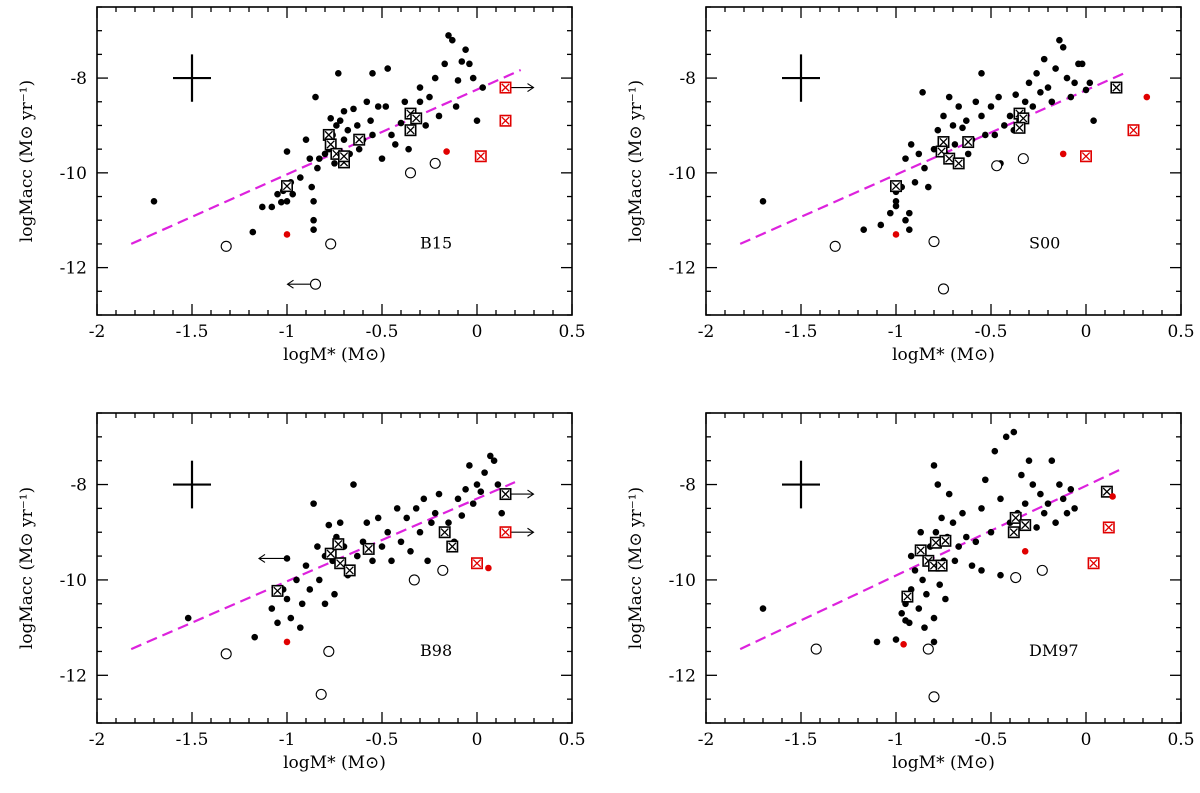 The image size is (1200, 793). I want to click on x-axis-label: logM* (M⊙), so click(943, 763).